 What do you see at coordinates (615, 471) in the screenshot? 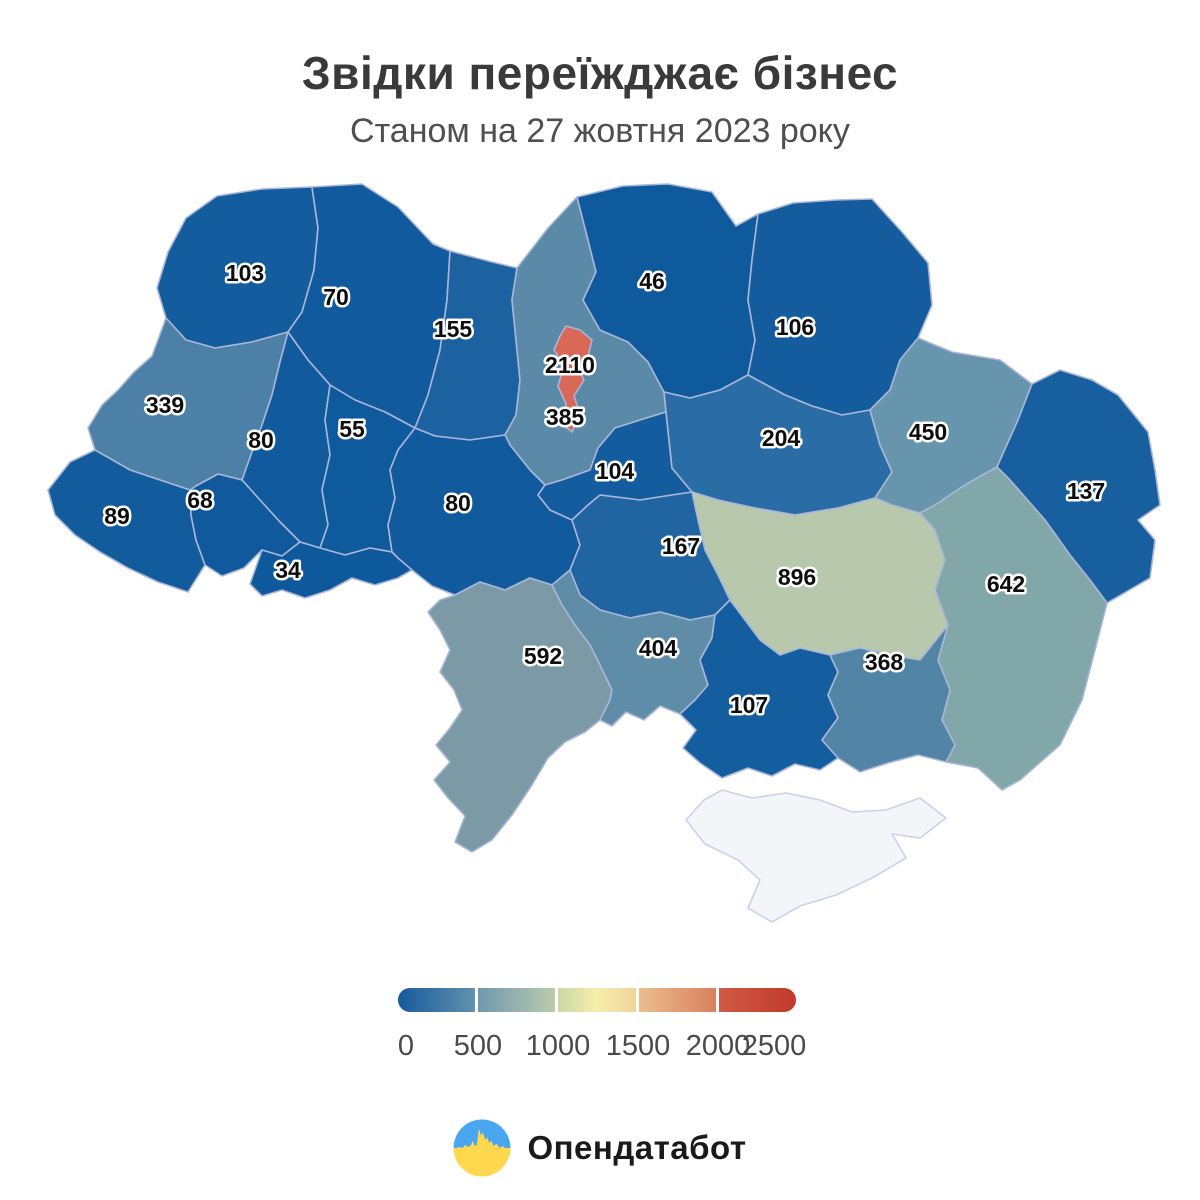
I see `region-value-label-cherkasy: 104` at bounding box center [615, 471].